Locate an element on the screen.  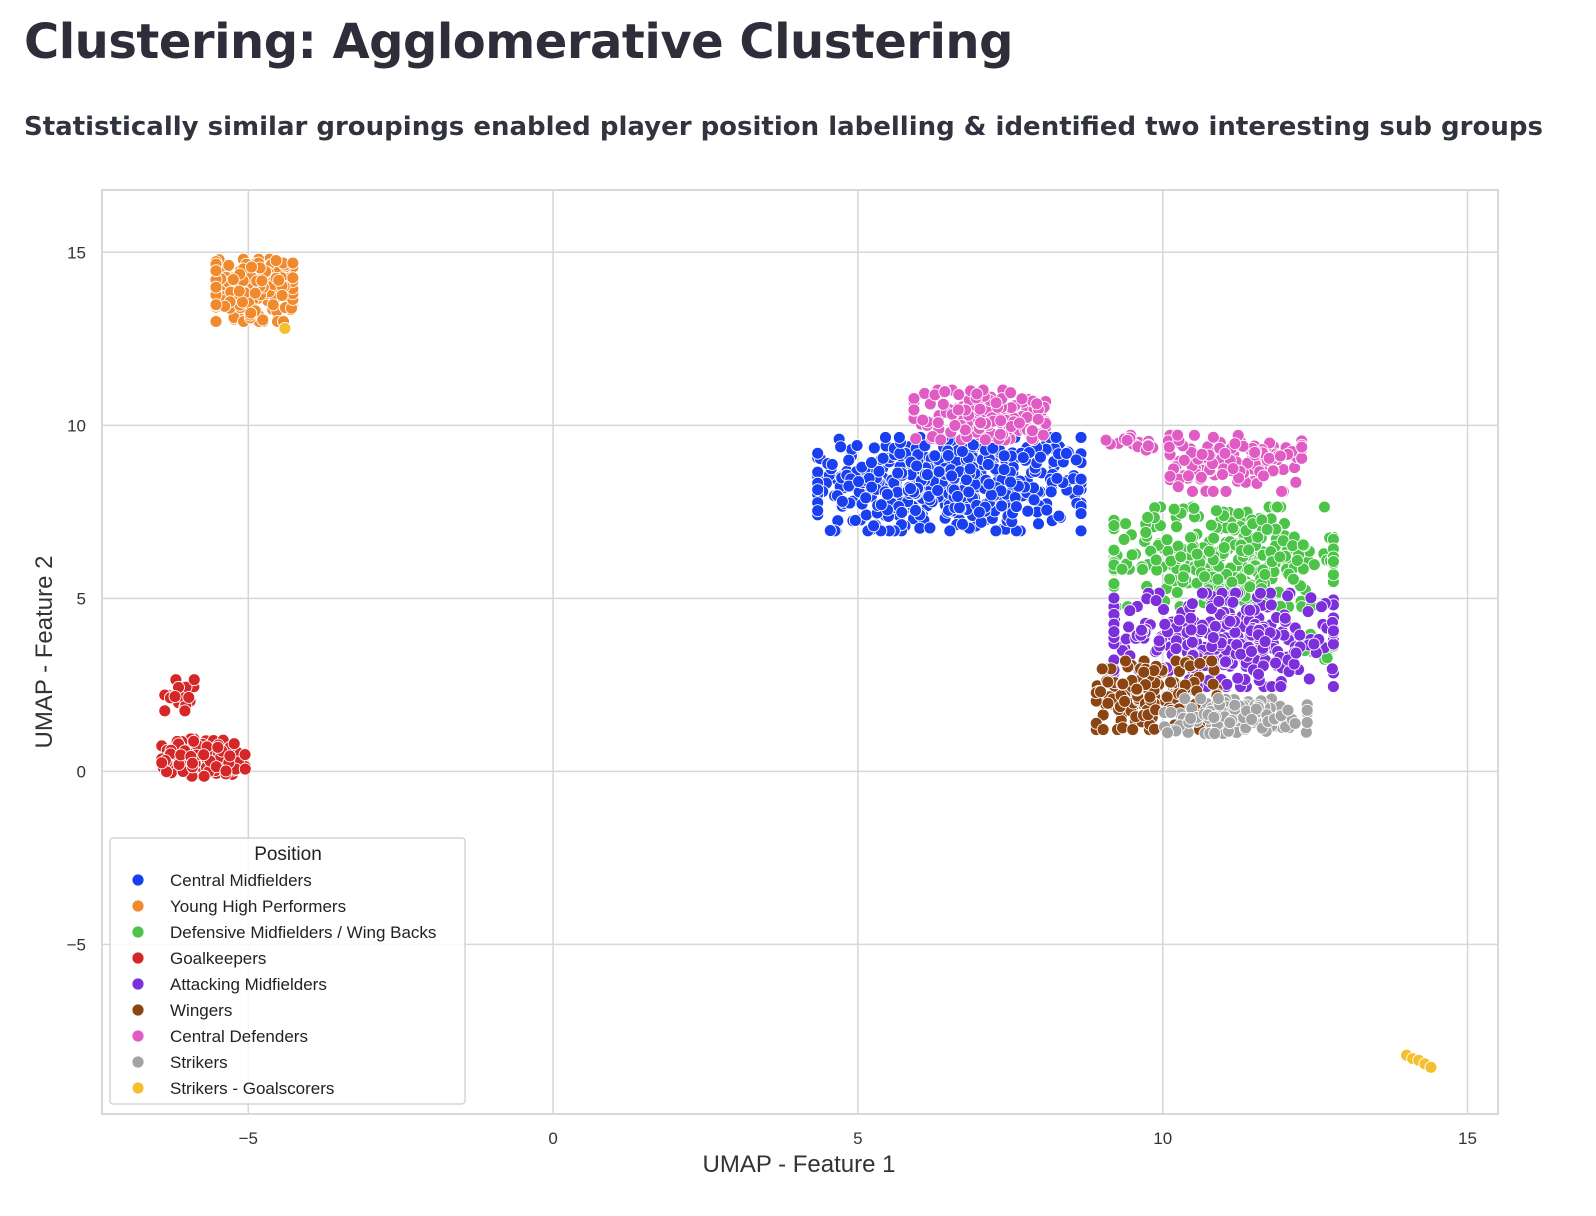
legend-title: Position is located at coordinates (288, 854).